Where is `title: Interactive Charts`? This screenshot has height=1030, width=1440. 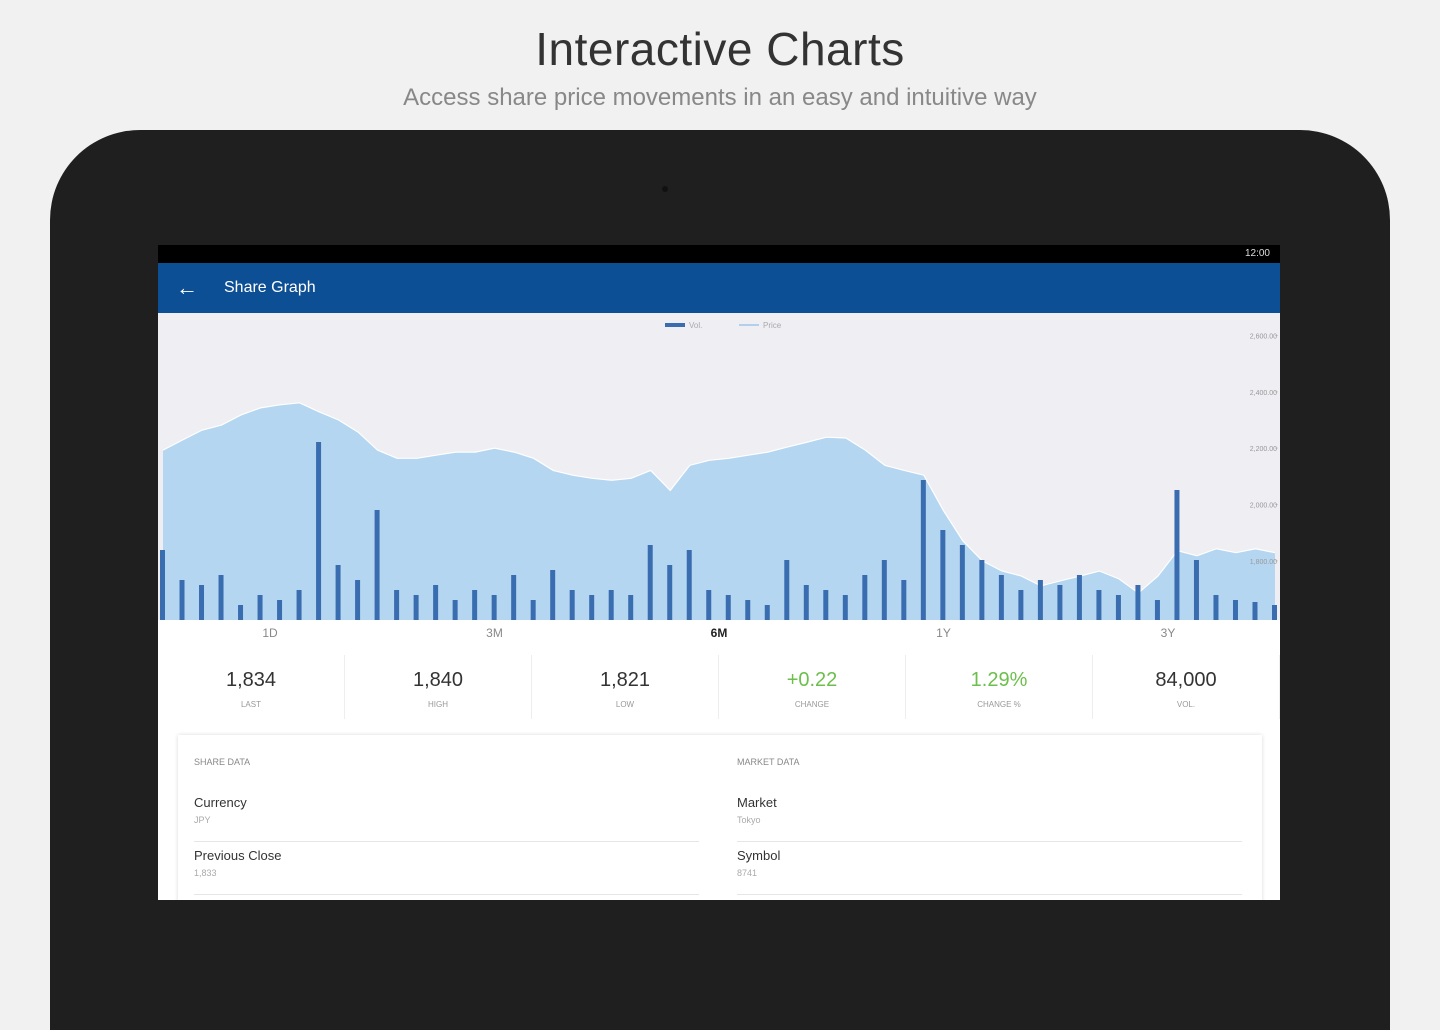 title: Interactive Charts is located at coordinates (720, 49).